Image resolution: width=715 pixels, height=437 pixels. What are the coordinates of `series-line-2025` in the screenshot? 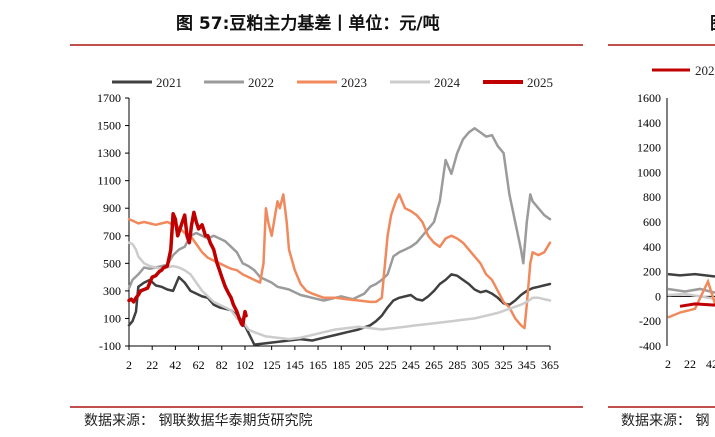 It's located at (187, 269).